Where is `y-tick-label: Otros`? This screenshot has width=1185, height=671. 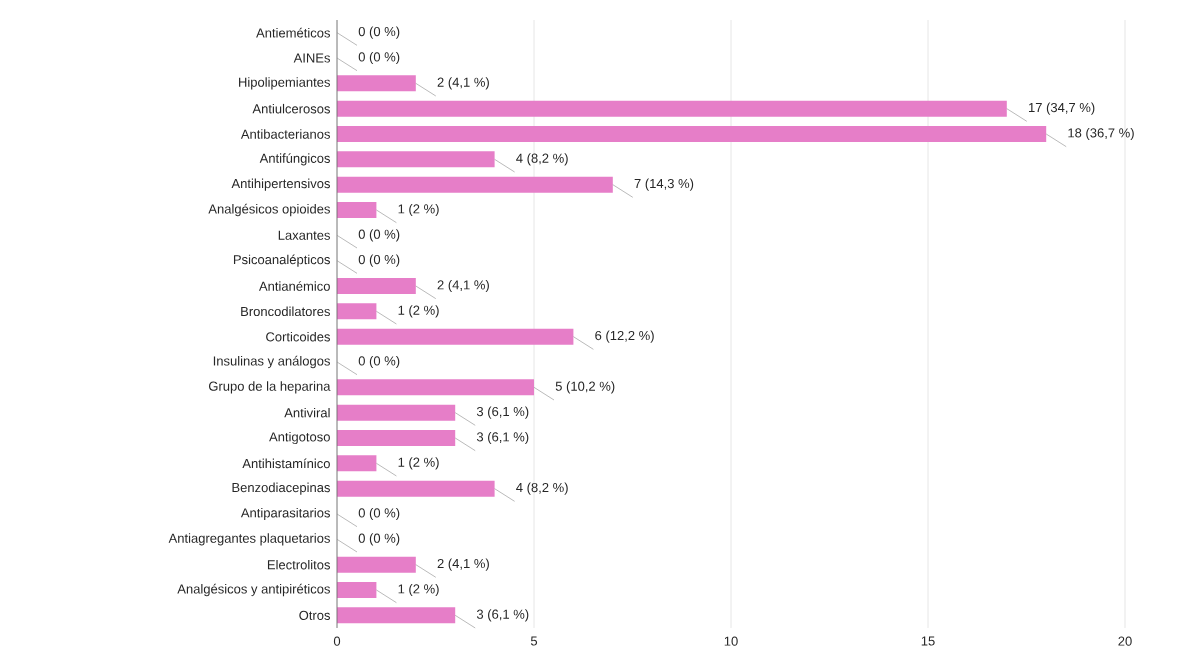 y-tick-label: Otros is located at coordinates (315, 615).